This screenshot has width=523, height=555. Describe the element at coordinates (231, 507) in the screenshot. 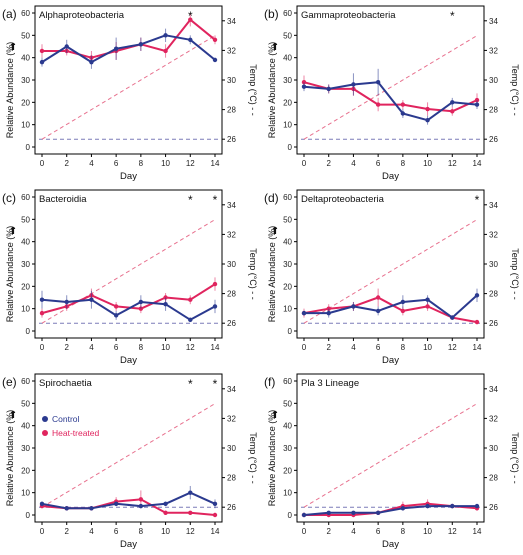

I see `y2-tick-label: 26` at that location.